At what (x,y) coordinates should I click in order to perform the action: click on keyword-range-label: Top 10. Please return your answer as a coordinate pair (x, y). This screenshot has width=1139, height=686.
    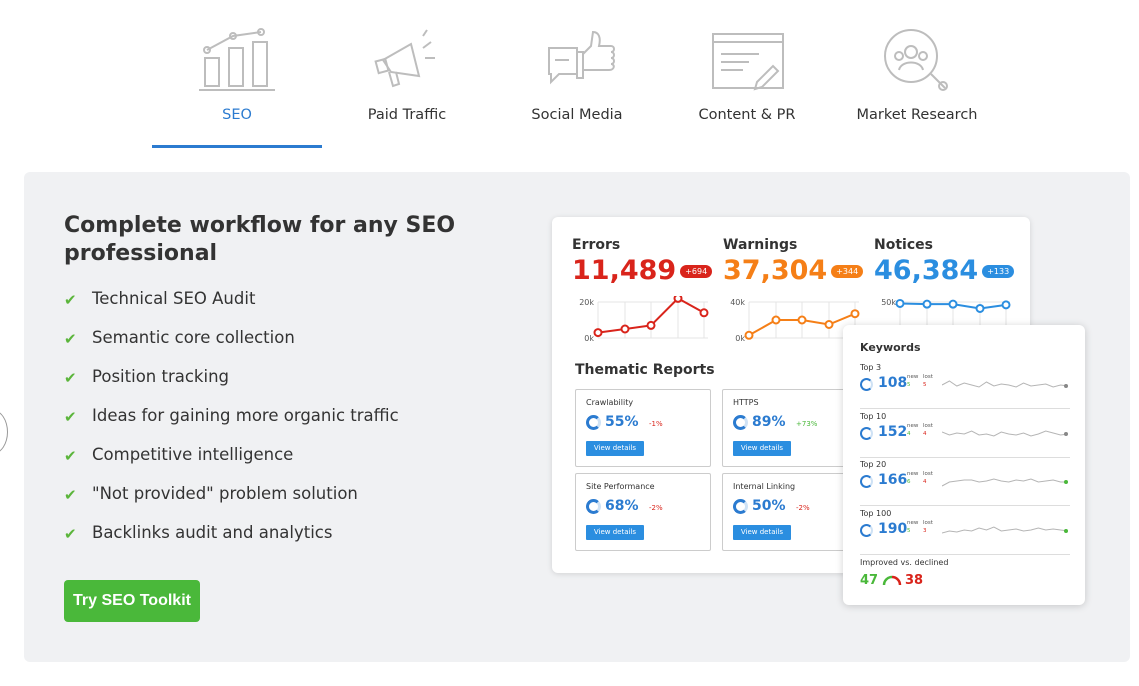
    Looking at the image, I should click on (873, 416).